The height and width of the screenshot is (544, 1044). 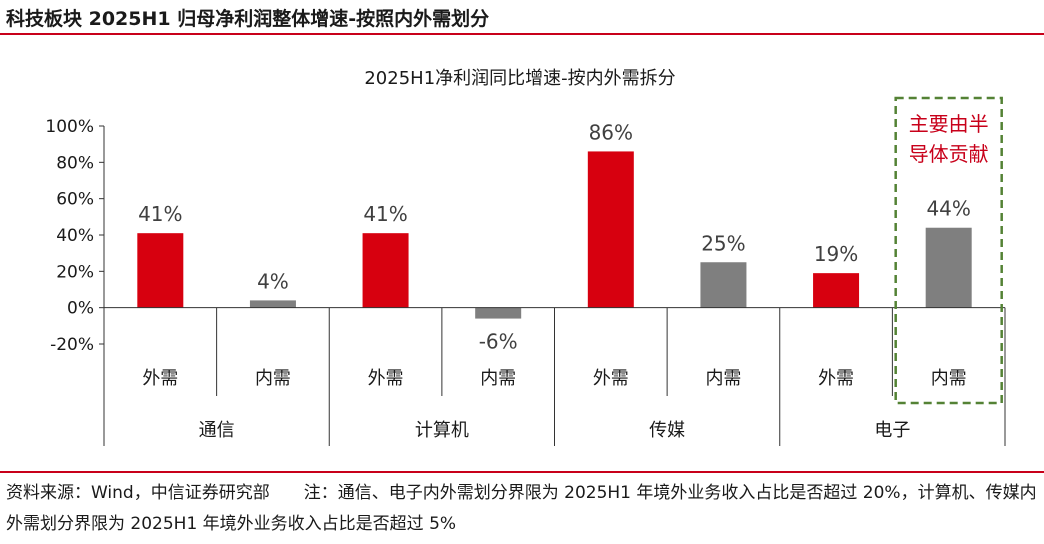 What do you see at coordinates (892, 430) in the screenshot?
I see `x-group-label: 电子` at bounding box center [892, 430].